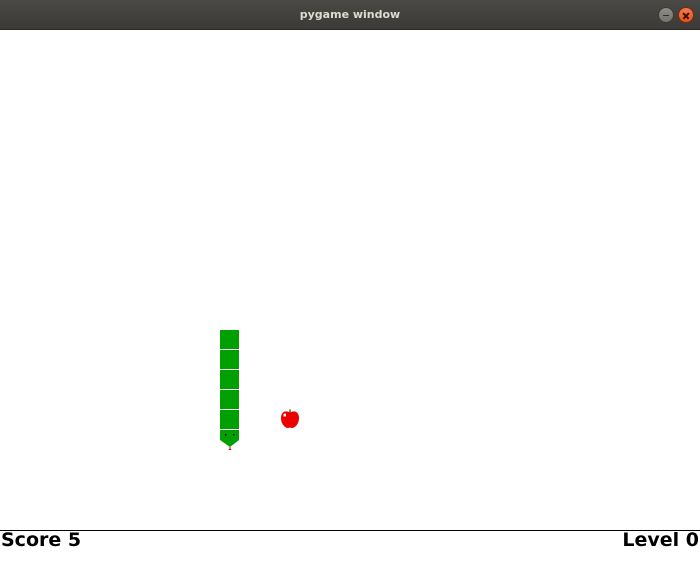 The image size is (700, 570). What do you see at coordinates (350, 530) in the screenshot?
I see `hud-divider` at bounding box center [350, 530].